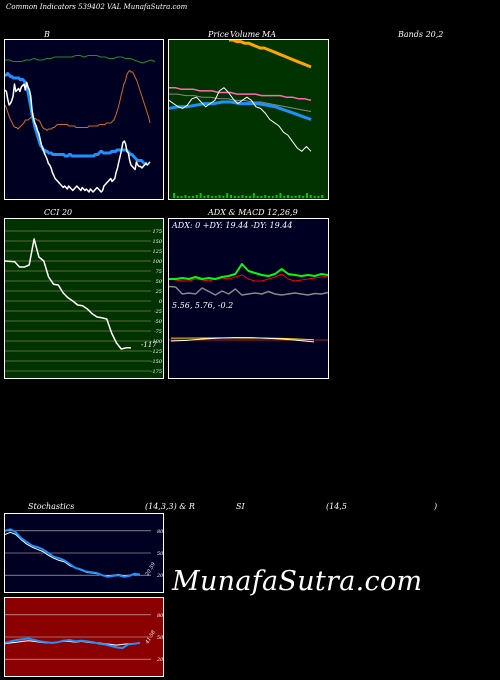 This screenshot has height=680, width=500. Describe the element at coordinates (240, 94) in the screenshot. I see `ma-pink-line` at that location.